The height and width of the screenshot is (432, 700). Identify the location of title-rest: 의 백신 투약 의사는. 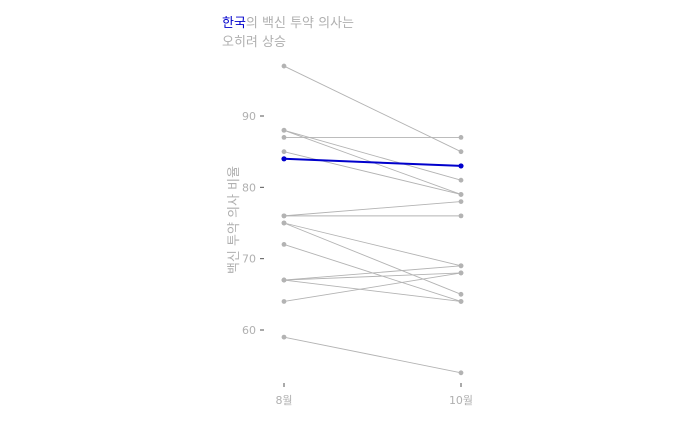
(299, 23).